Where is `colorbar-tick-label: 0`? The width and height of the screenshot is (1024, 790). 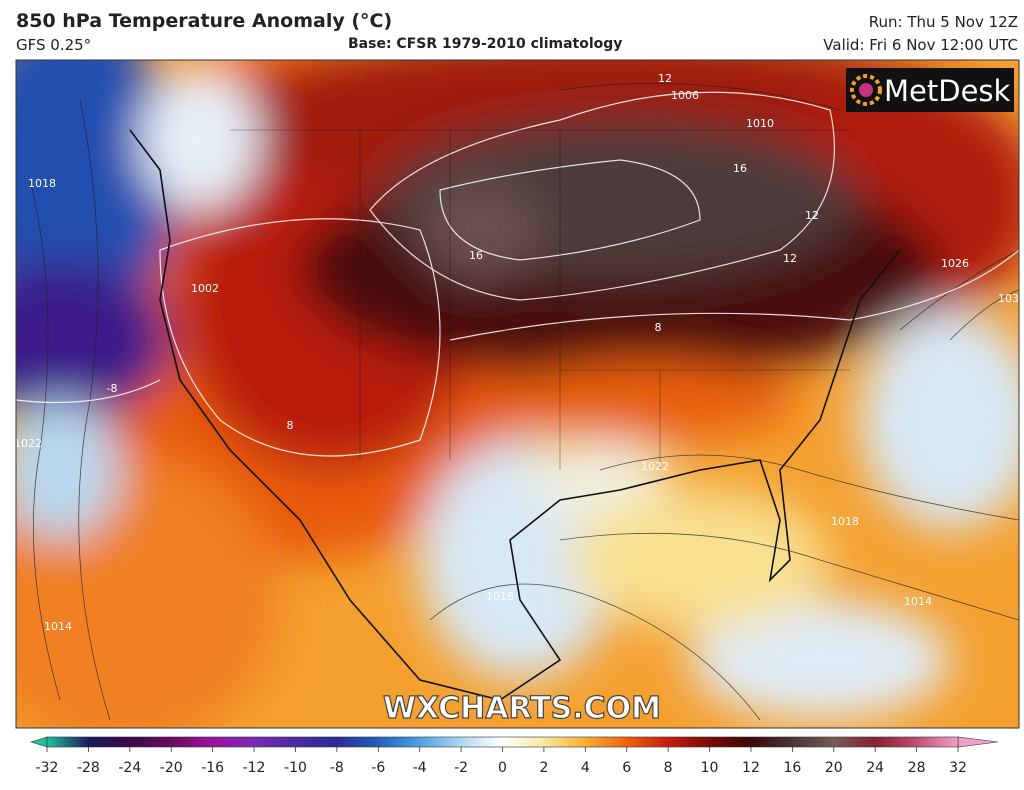
colorbar-tick-label: 0 is located at coordinates (502, 768).